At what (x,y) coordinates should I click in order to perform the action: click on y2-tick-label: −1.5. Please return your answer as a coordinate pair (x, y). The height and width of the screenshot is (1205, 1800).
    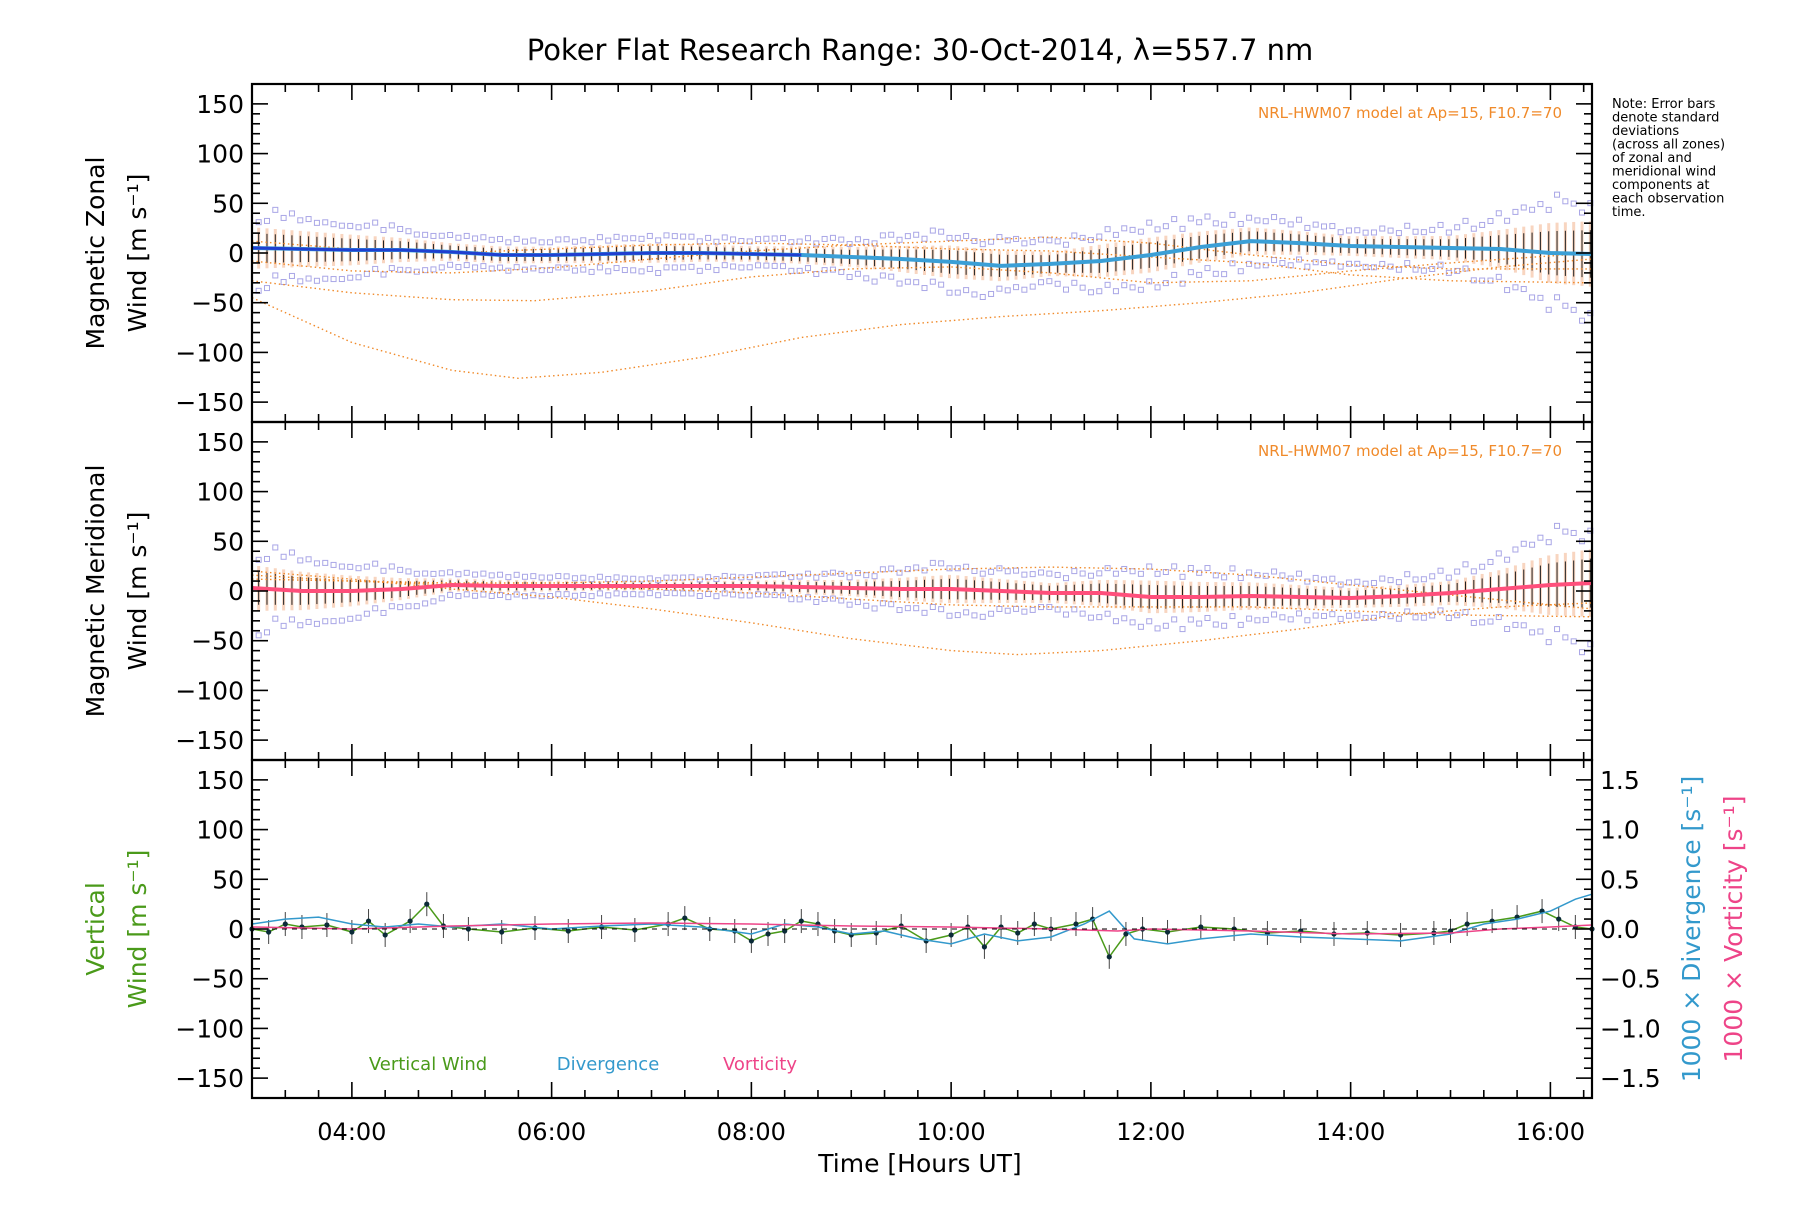
    Looking at the image, I should click on (1630, 1078).